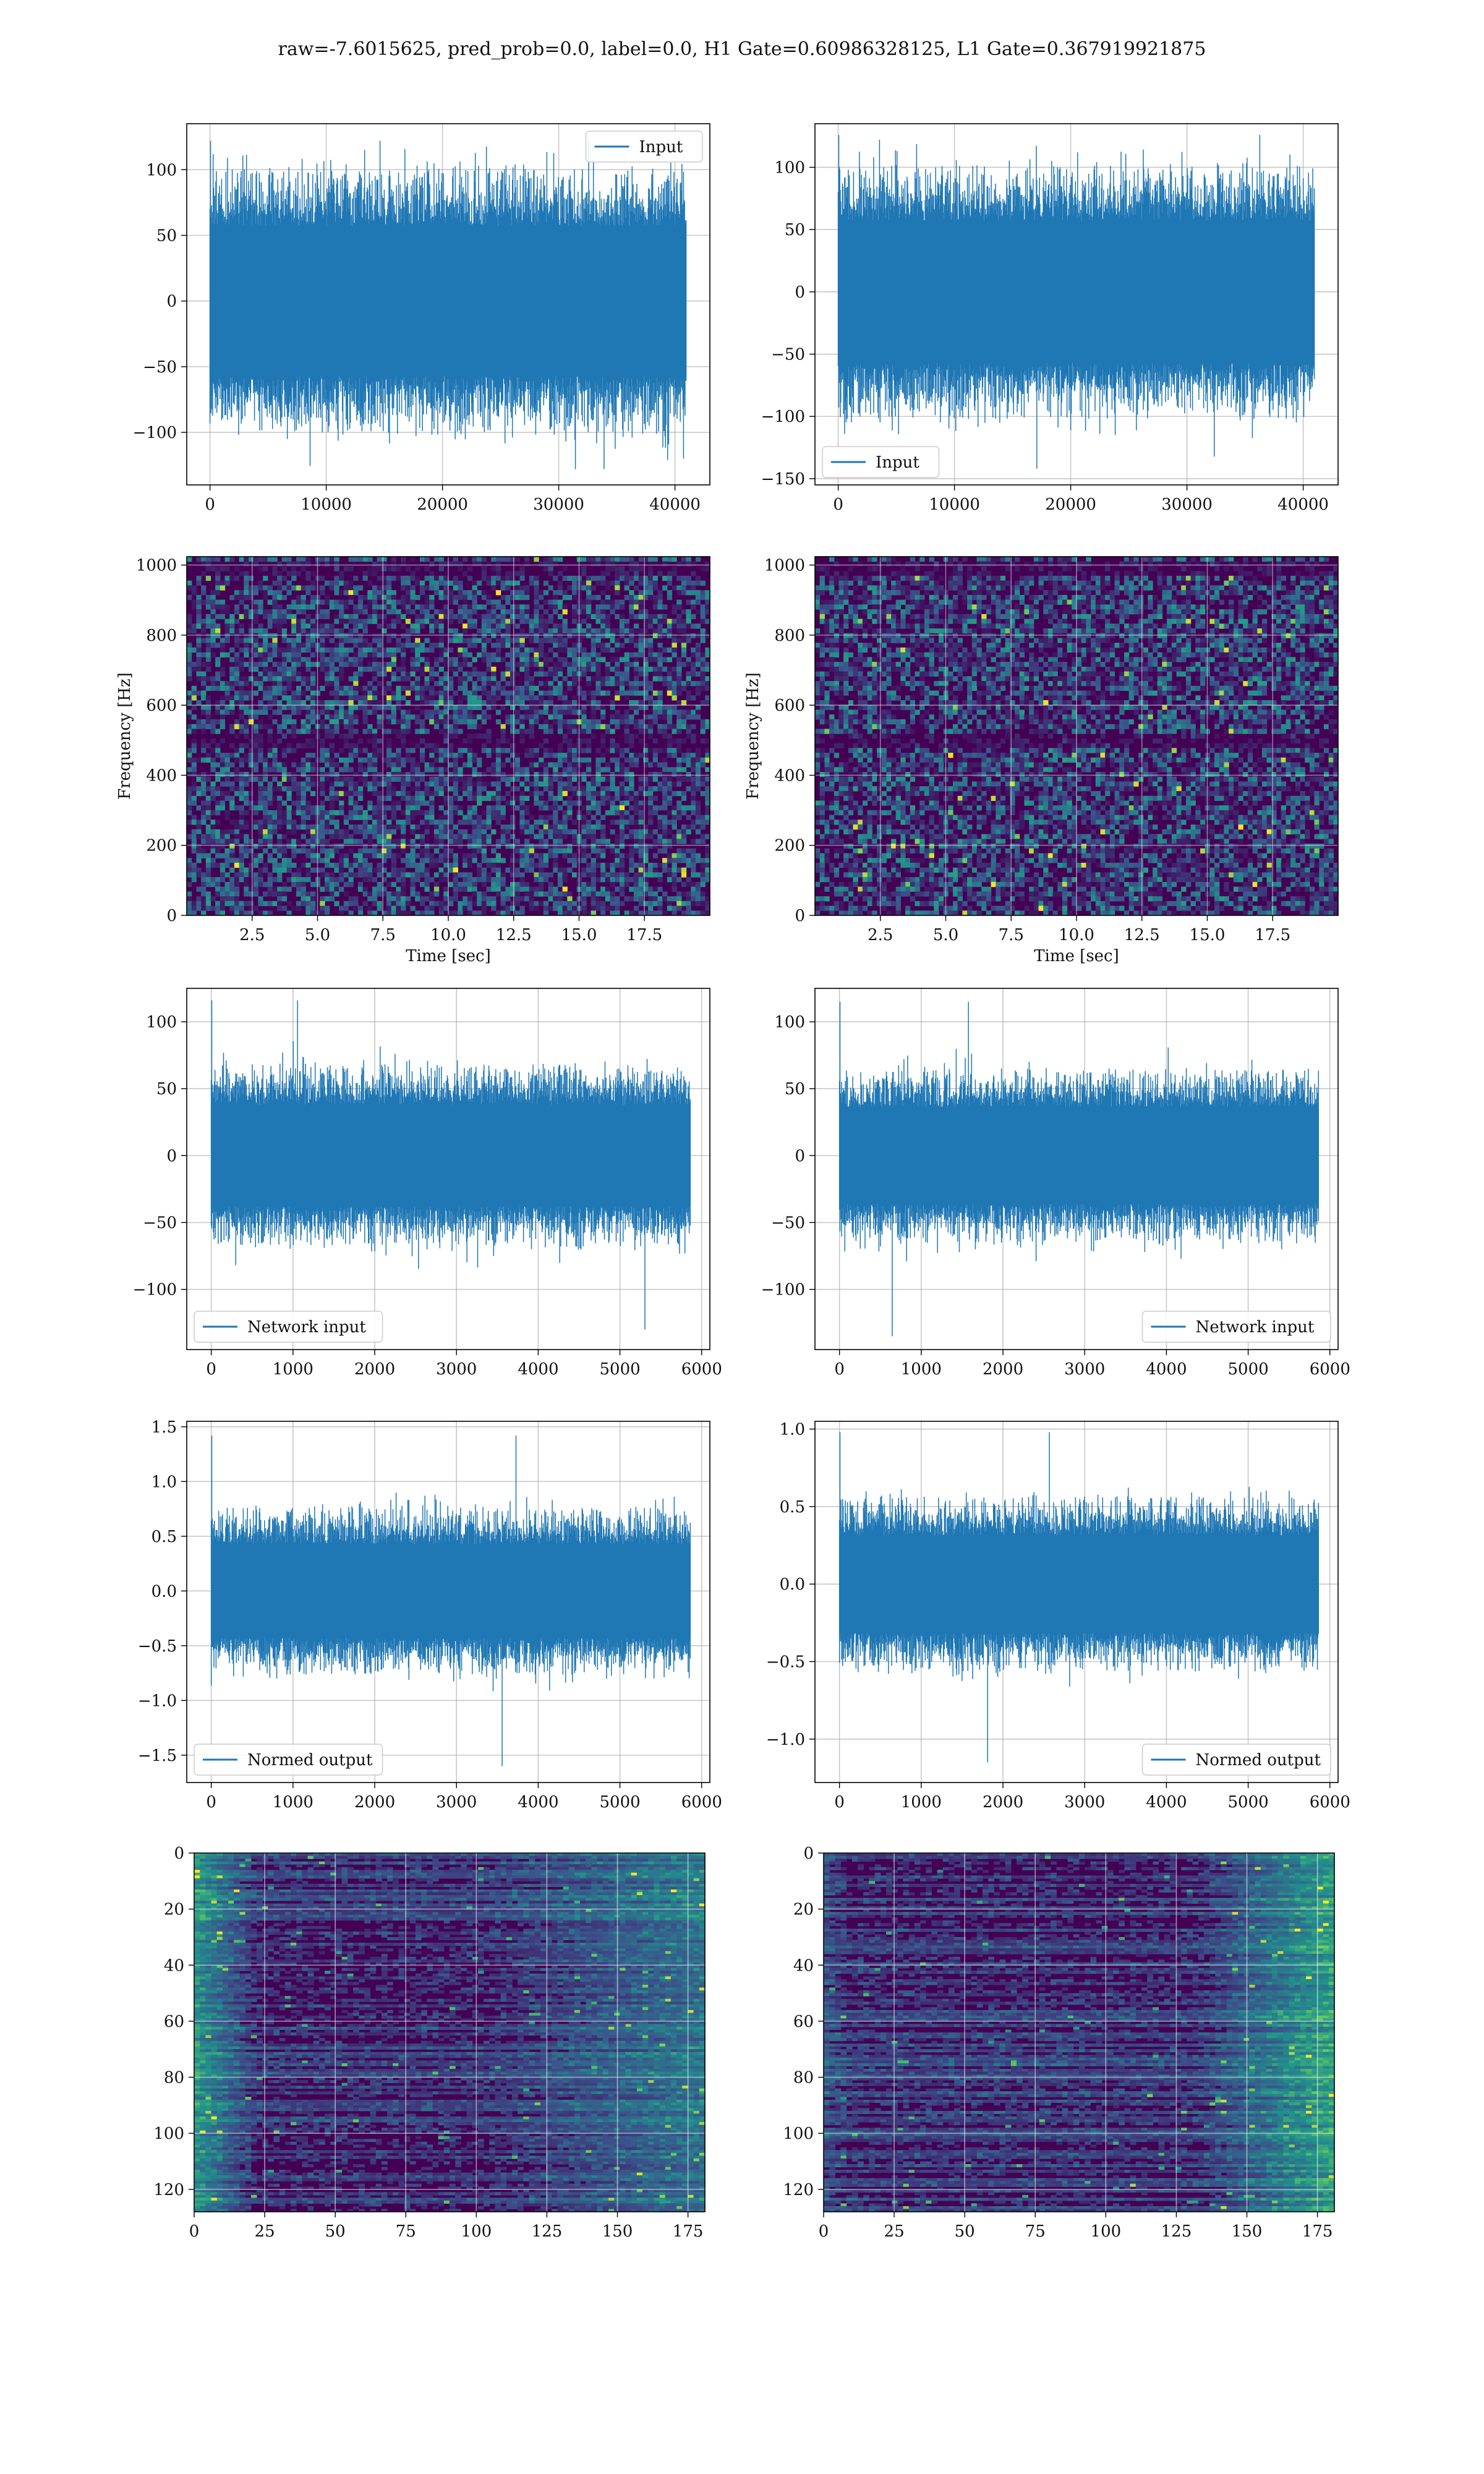  What do you see at coordinates (161, 170) in the screenshot?
I see `row1-left-ytick-label: 100` at bounding box center [161, 170].